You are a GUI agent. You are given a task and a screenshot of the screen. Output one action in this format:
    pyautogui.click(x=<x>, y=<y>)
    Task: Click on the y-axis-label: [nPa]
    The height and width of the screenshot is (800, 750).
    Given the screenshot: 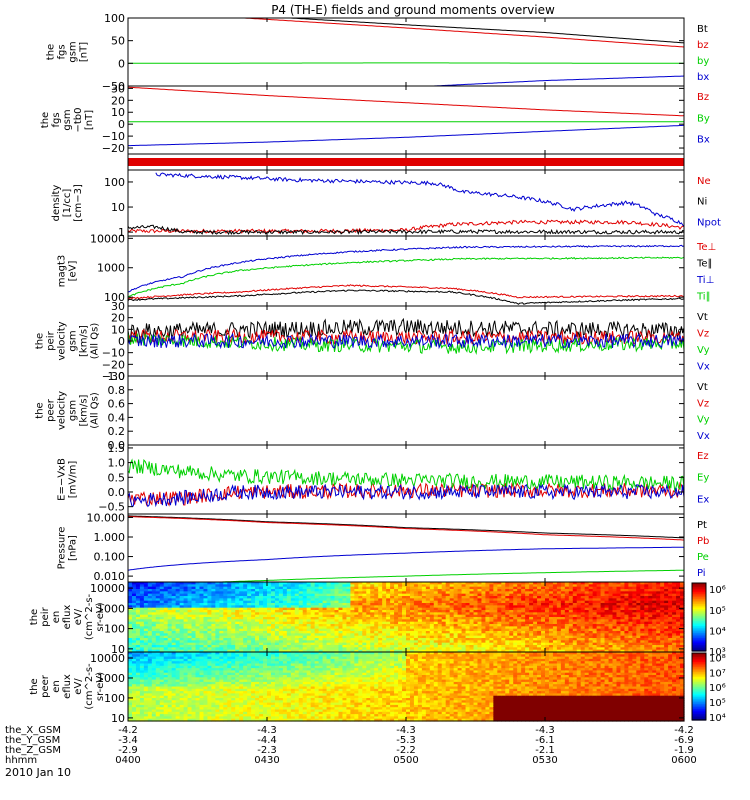 What is the action you would take?
    pyautogui.click(x=73, y=548)
    